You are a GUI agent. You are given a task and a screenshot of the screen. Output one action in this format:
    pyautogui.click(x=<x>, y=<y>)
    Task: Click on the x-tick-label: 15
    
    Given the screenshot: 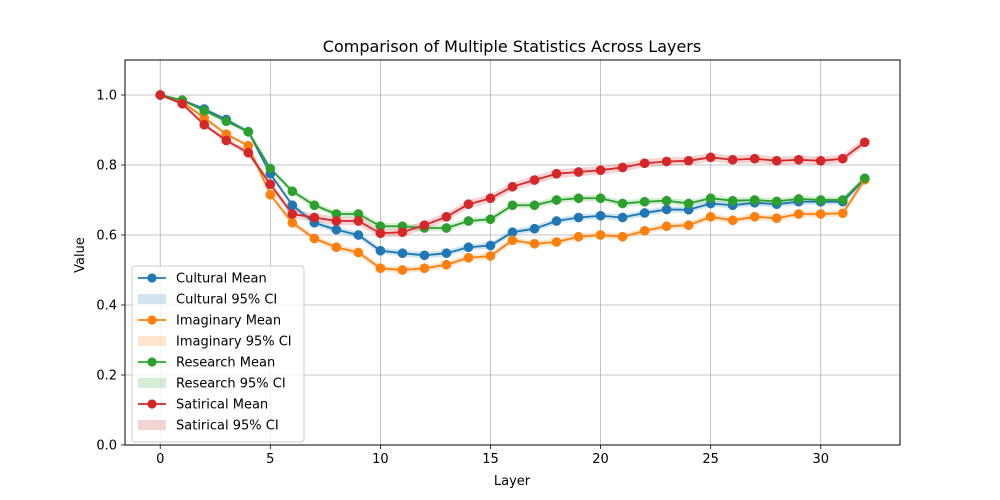 What is the action you would take?
    pyautogui.click(x=490, y=459)
    